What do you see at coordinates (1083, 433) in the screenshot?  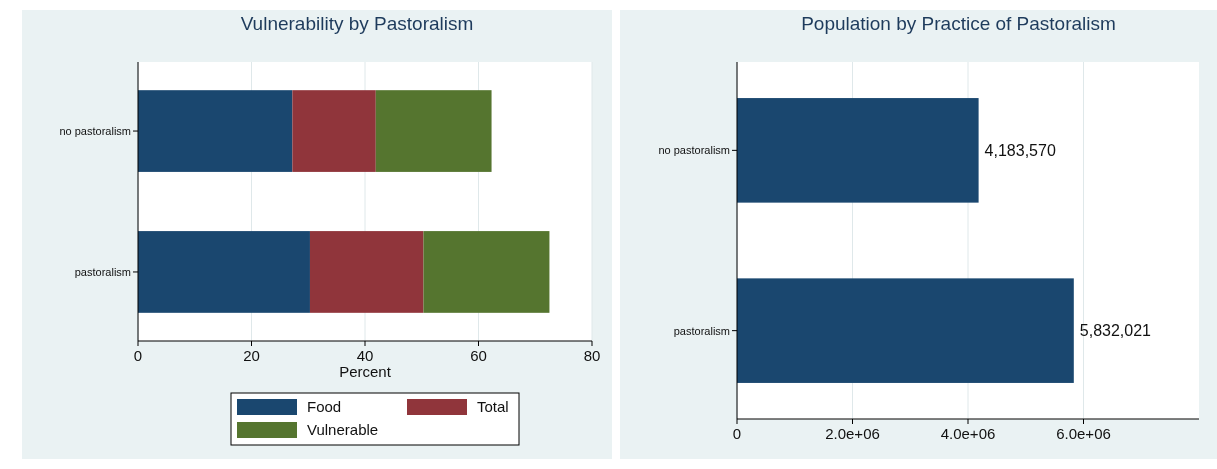 I see `x-tick-label: 6.0e+06` at bounding box center [1083, 433].